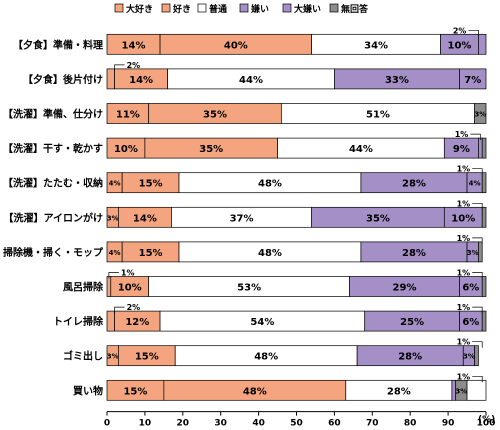 This screenshot has height=430, width=500. What do you see at coordinates (54, 217) in the screenshot?
I see `category-label: 【洗濯】アイロンがけ` at bounding box center [54, 217].